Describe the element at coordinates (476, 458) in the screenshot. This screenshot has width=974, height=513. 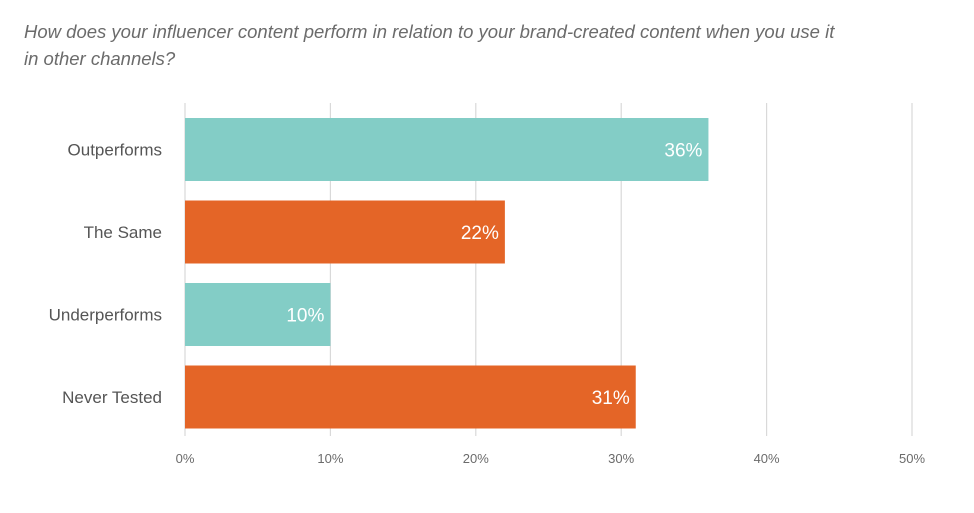
I see `x-tick-label-2: 20%` at that location.